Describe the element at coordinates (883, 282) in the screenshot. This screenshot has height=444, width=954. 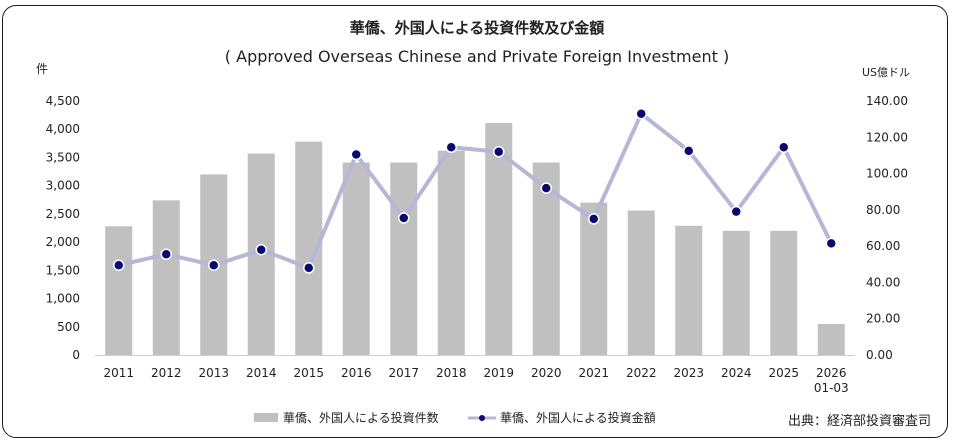
I see `right-axis-tick-label: 40.00` at that location.